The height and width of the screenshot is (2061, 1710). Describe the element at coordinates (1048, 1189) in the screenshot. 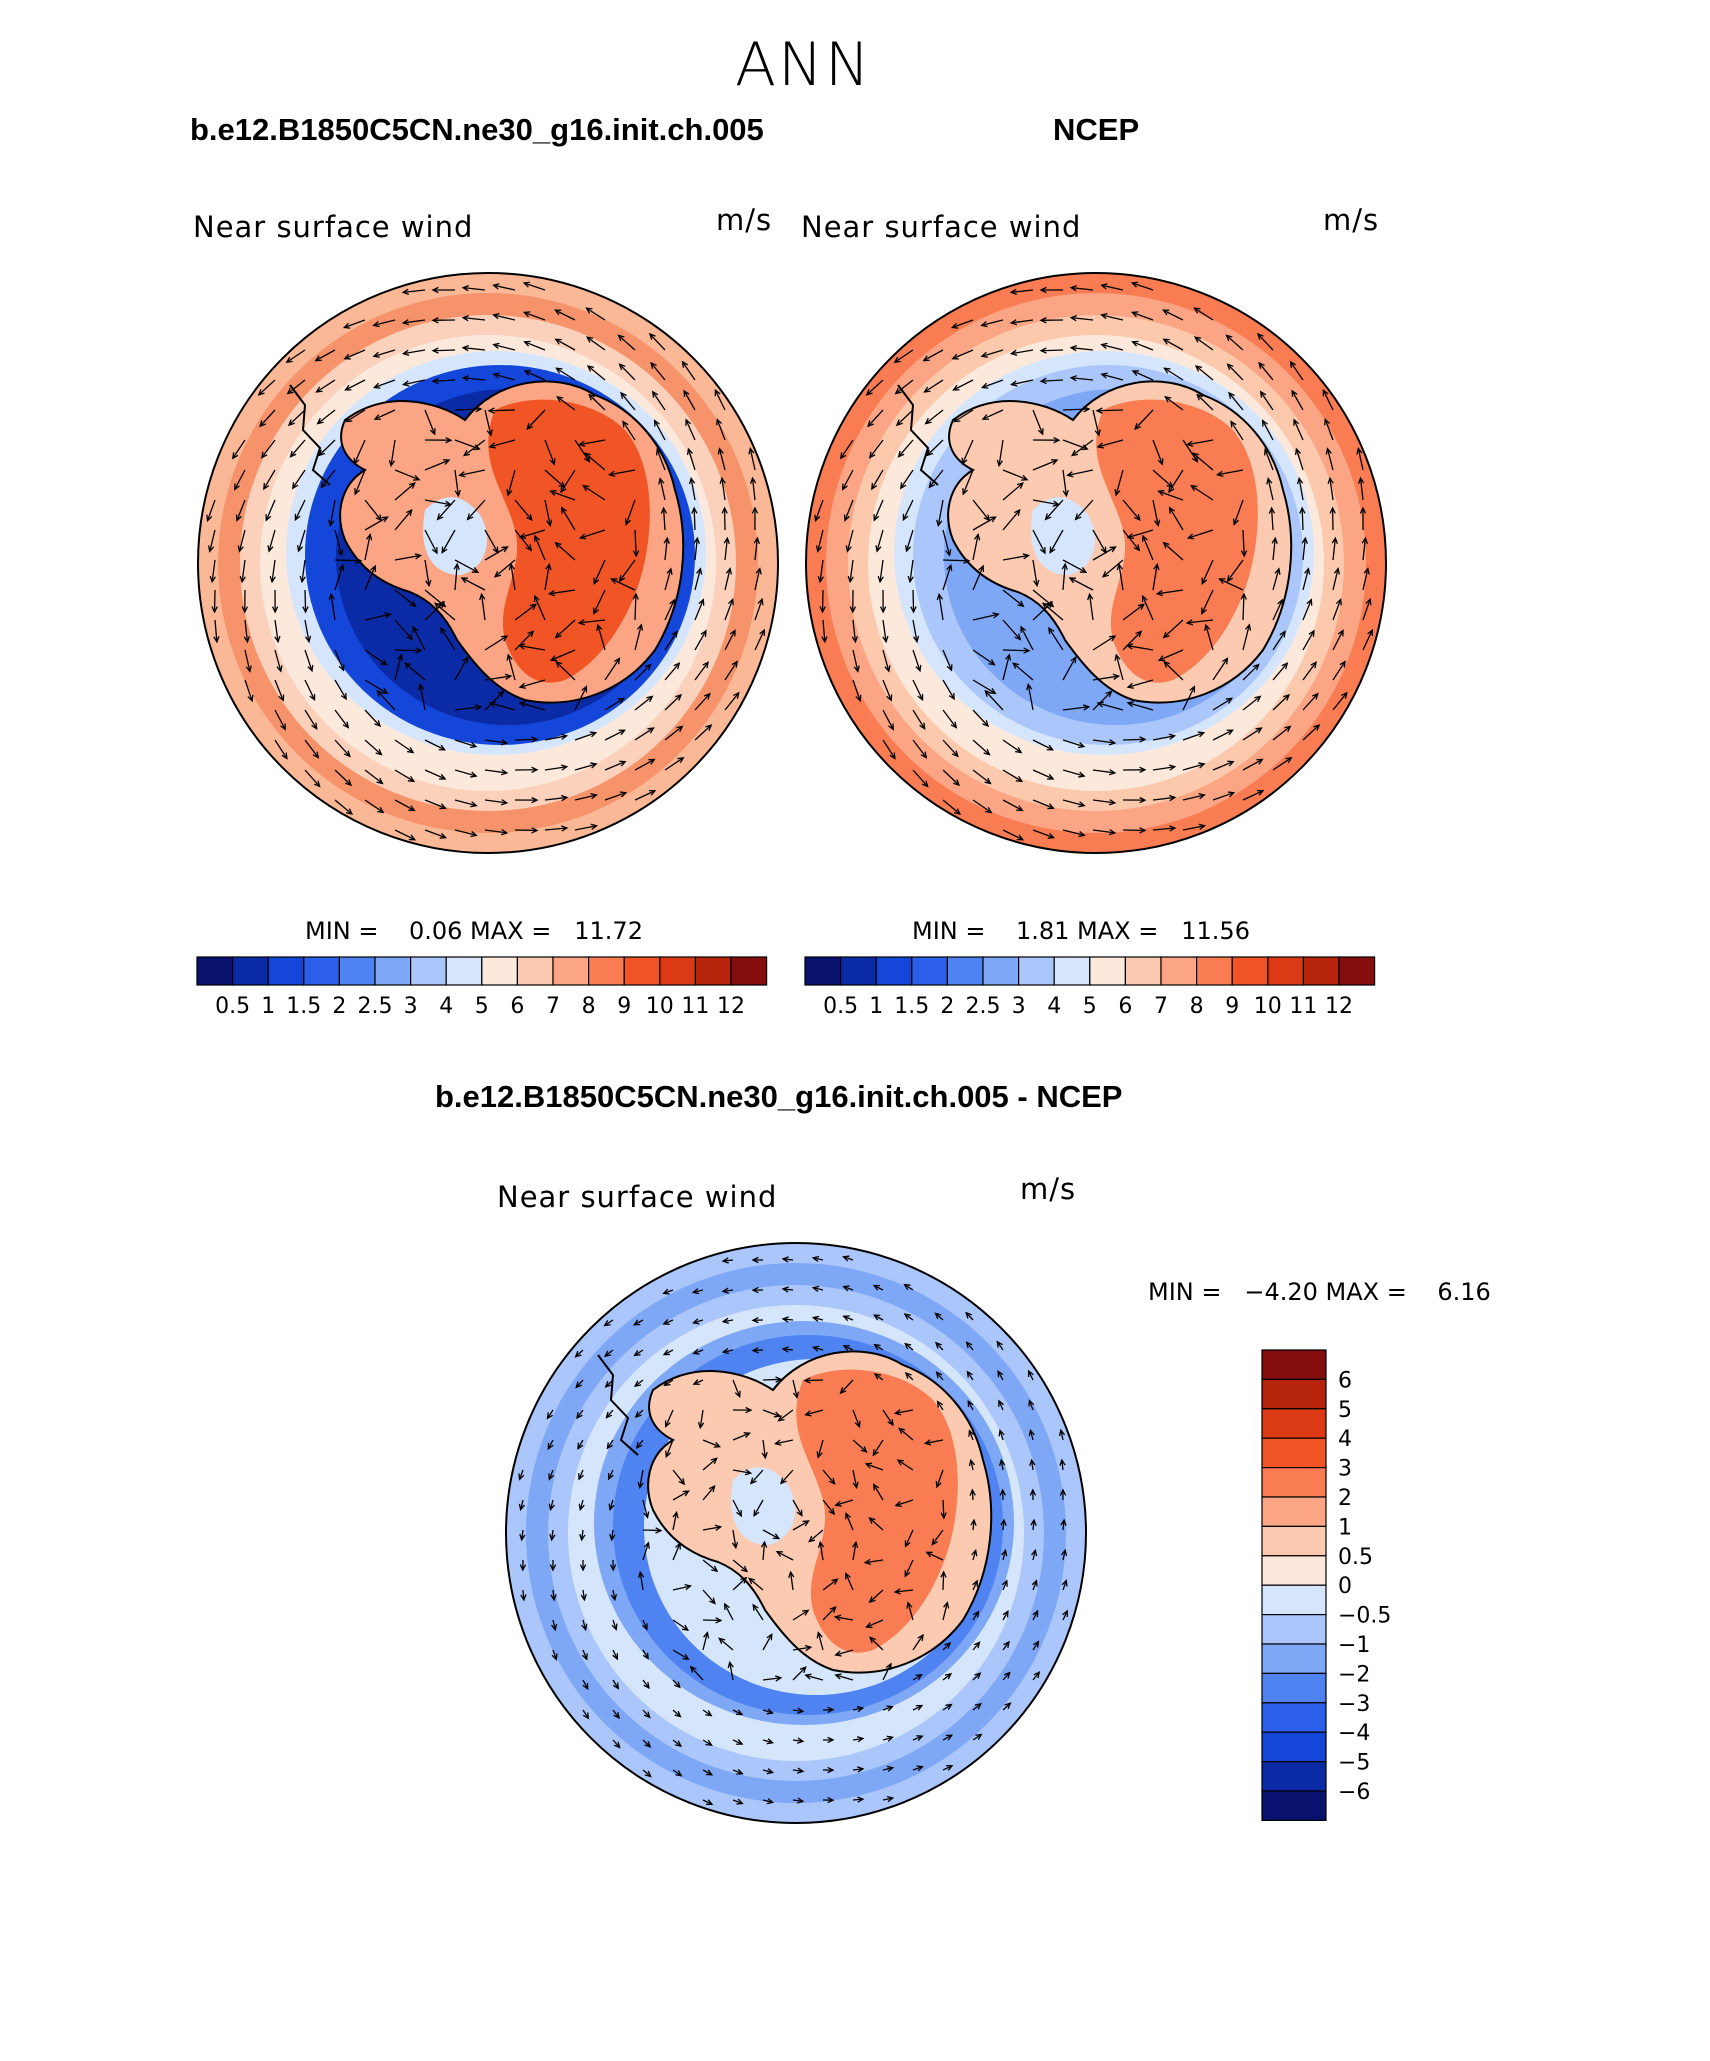

I see `panel3-units: m/s` at that location.